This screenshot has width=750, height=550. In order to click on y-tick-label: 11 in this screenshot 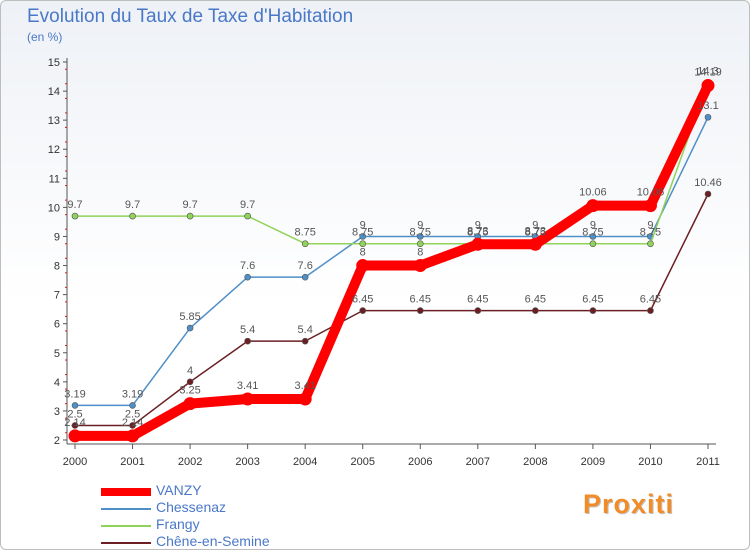, I will do `click(54, 179)`.